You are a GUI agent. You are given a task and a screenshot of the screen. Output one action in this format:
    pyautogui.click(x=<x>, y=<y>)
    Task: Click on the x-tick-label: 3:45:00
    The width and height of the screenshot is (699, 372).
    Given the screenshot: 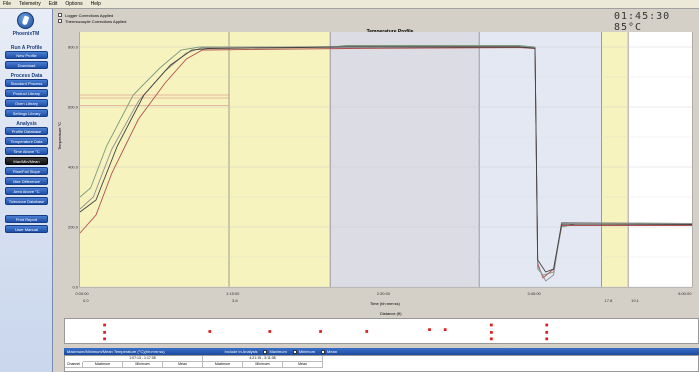 What is the action you would take?
    pyautogui.click(x=534, y=293)
    